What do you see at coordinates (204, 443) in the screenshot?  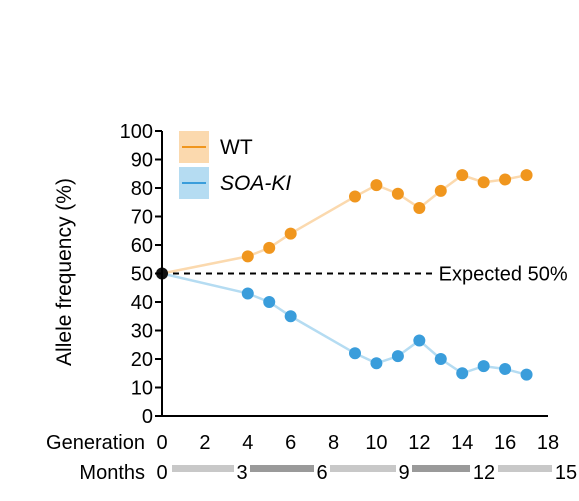 I see `x-tick-label: 2` at bounding box center [204, 443].